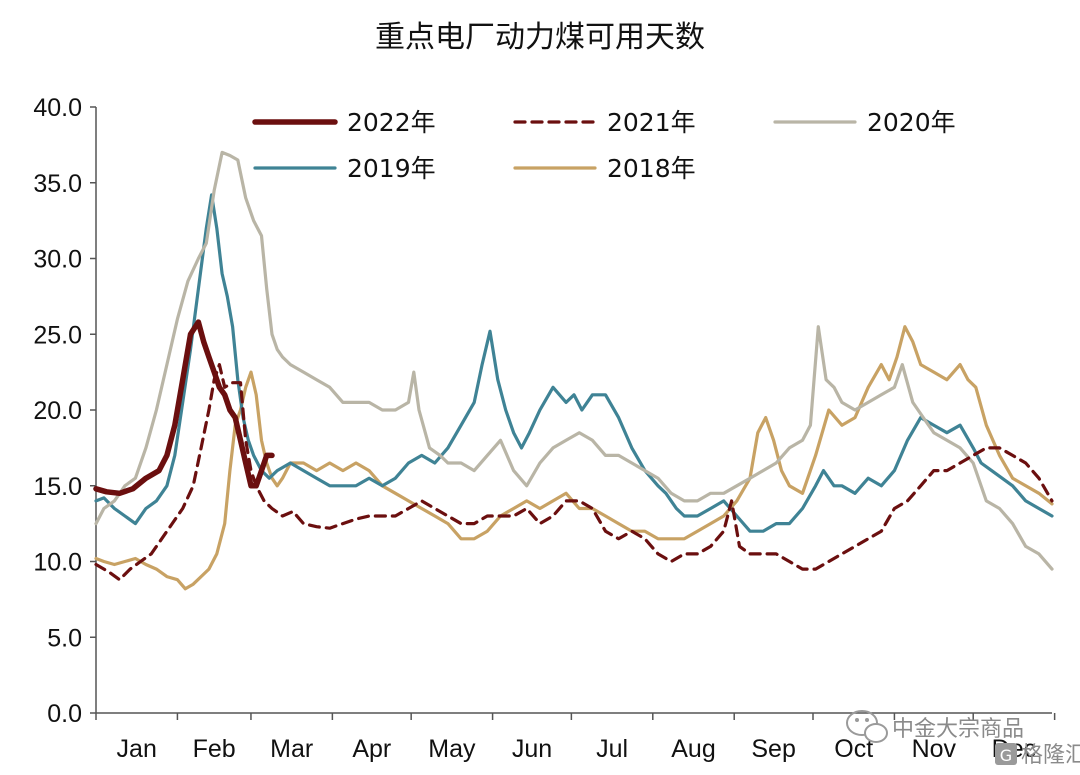 The height and width of the screenshot is (775, 1080). I want to click on y-tick-label: 10.0, so click(57, 563).